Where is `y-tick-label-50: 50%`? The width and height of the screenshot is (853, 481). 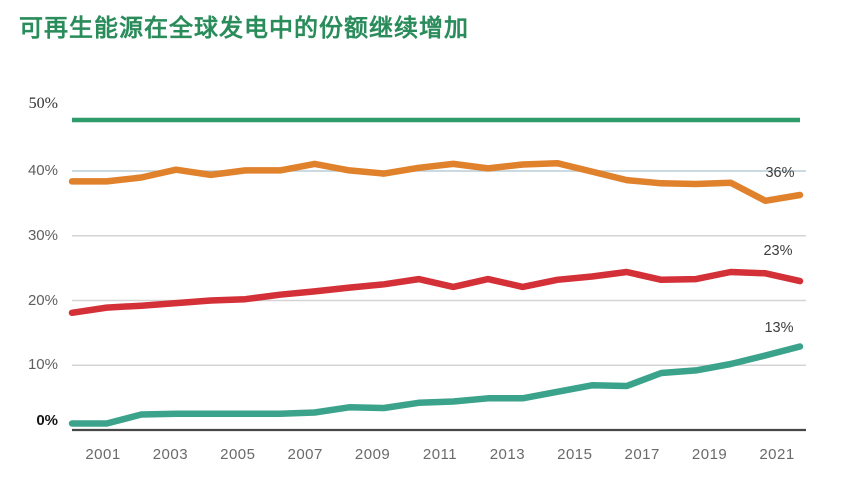 y-tick-label-50: 50% is located at coordinates (43, 103).